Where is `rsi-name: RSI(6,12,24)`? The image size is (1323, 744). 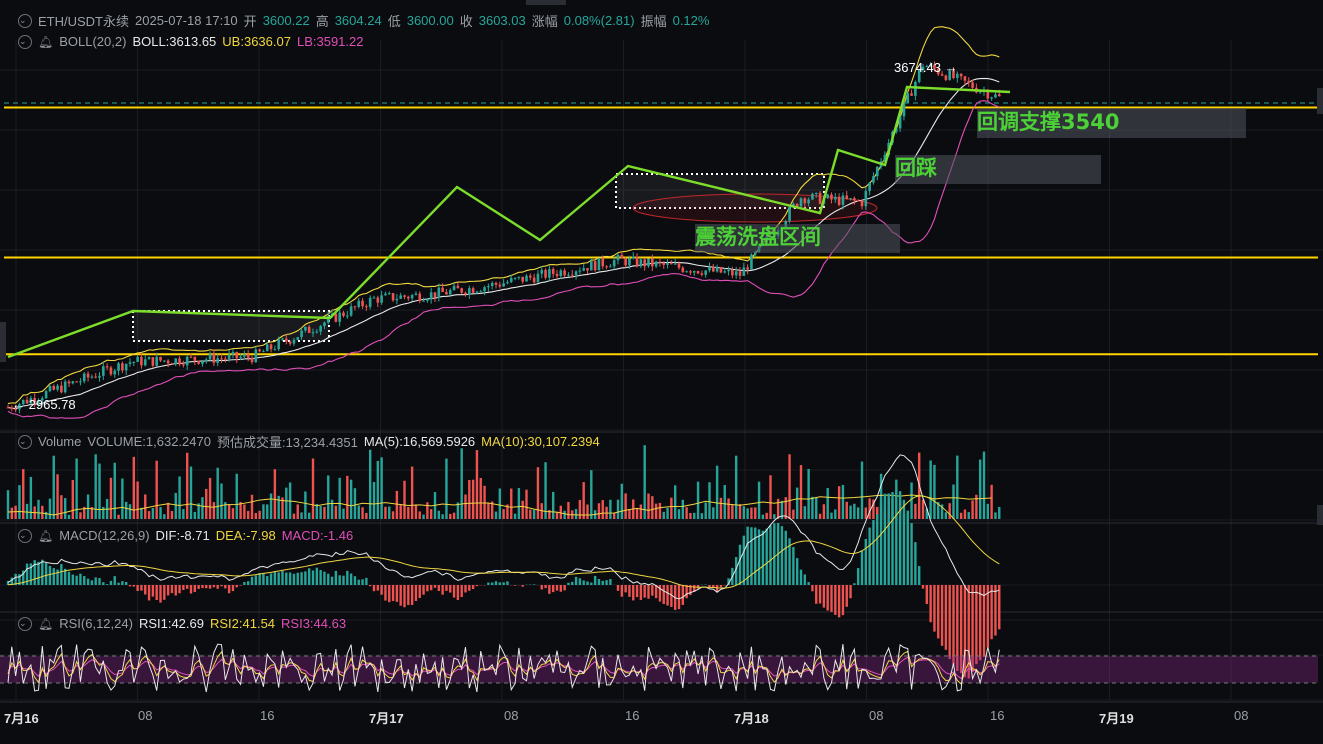 rsi-name: RSI(6,12,24) is located at coordinates (96, 623).